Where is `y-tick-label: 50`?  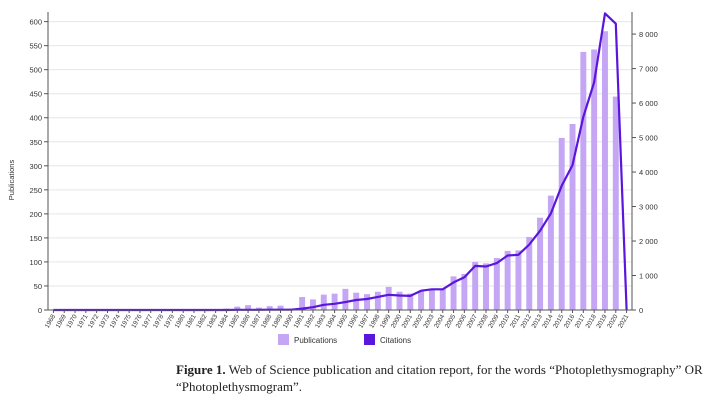
y-tick-label: 50 is located at coordinates (38, 286).